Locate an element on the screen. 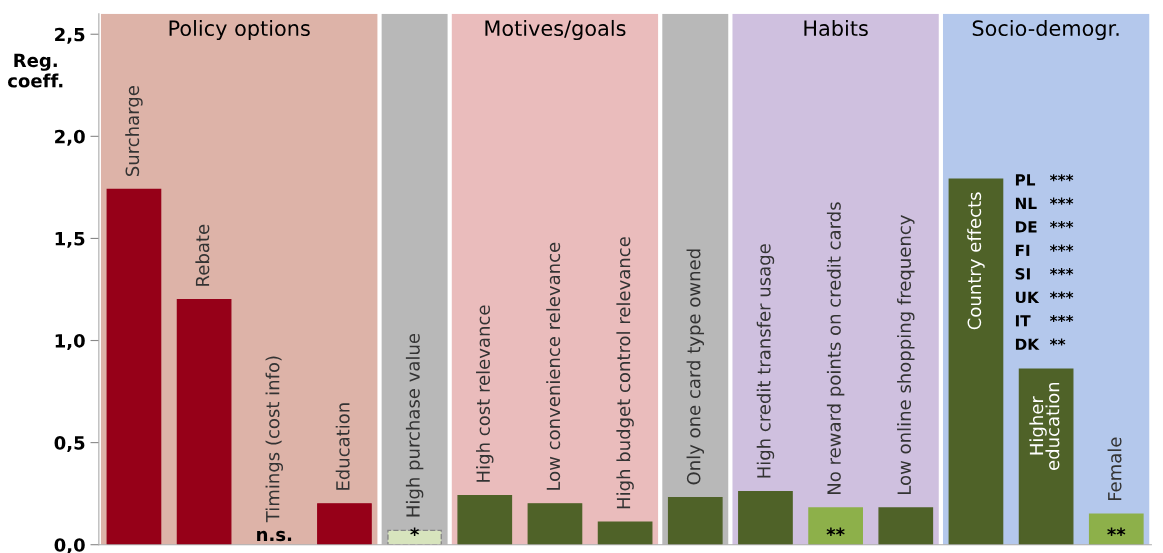 Image resolution: width=1163 pixels, height=553 pixels. x-tick-label: Country effects is located at coordinates (976, 261).